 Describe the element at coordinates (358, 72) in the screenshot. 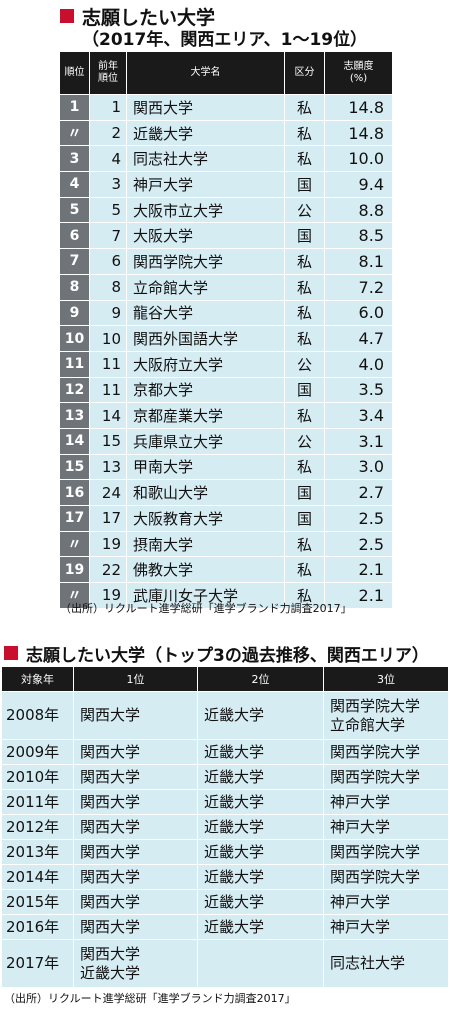

I see `header-rate: 志願度 (%)` at that location.